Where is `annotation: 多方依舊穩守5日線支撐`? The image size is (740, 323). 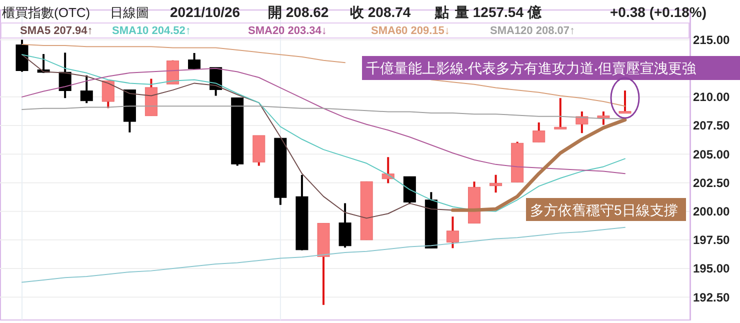
annotation: 多方依舊穩守5日線支撐 is located at coordinates (604, 210).